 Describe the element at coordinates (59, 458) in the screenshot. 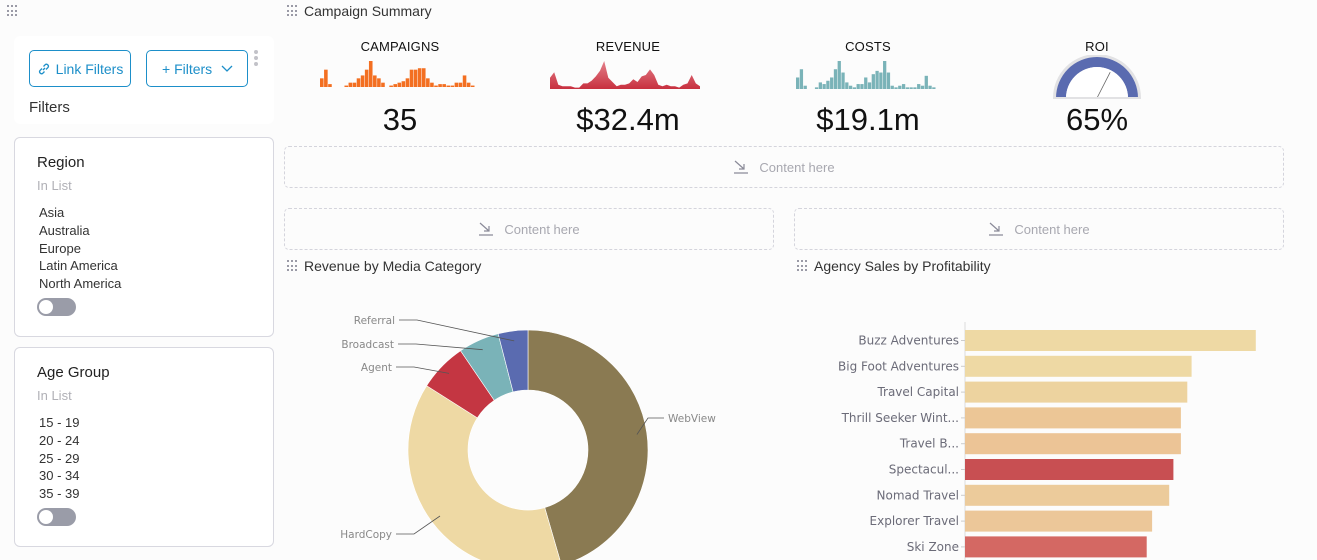

I see `list-item: 25 - 29` at that location.